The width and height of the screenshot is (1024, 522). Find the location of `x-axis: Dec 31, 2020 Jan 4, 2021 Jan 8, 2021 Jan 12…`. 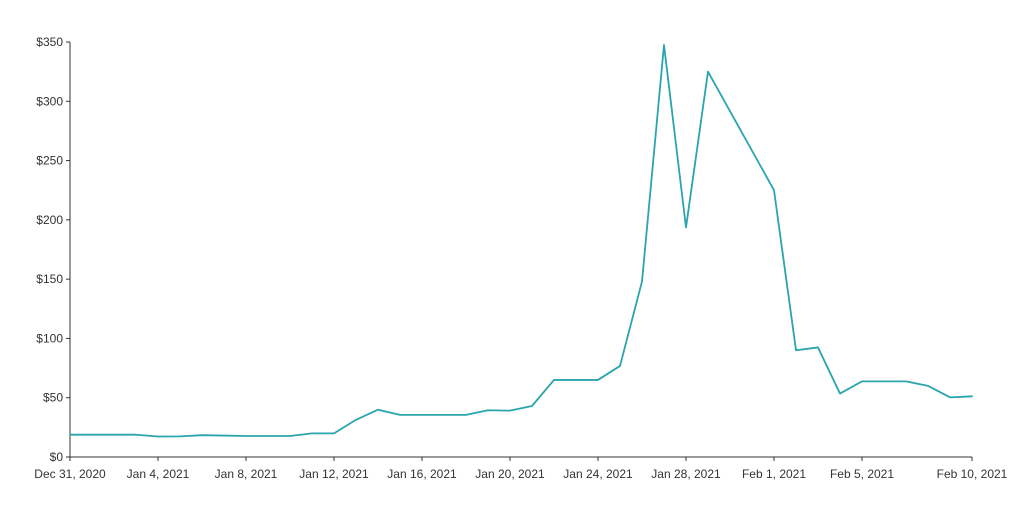

x-axis: Dec 31, 2020 Jan 4, 2021 Jan 8, 2021 Jan 12… is located at coordinates (521, 468).